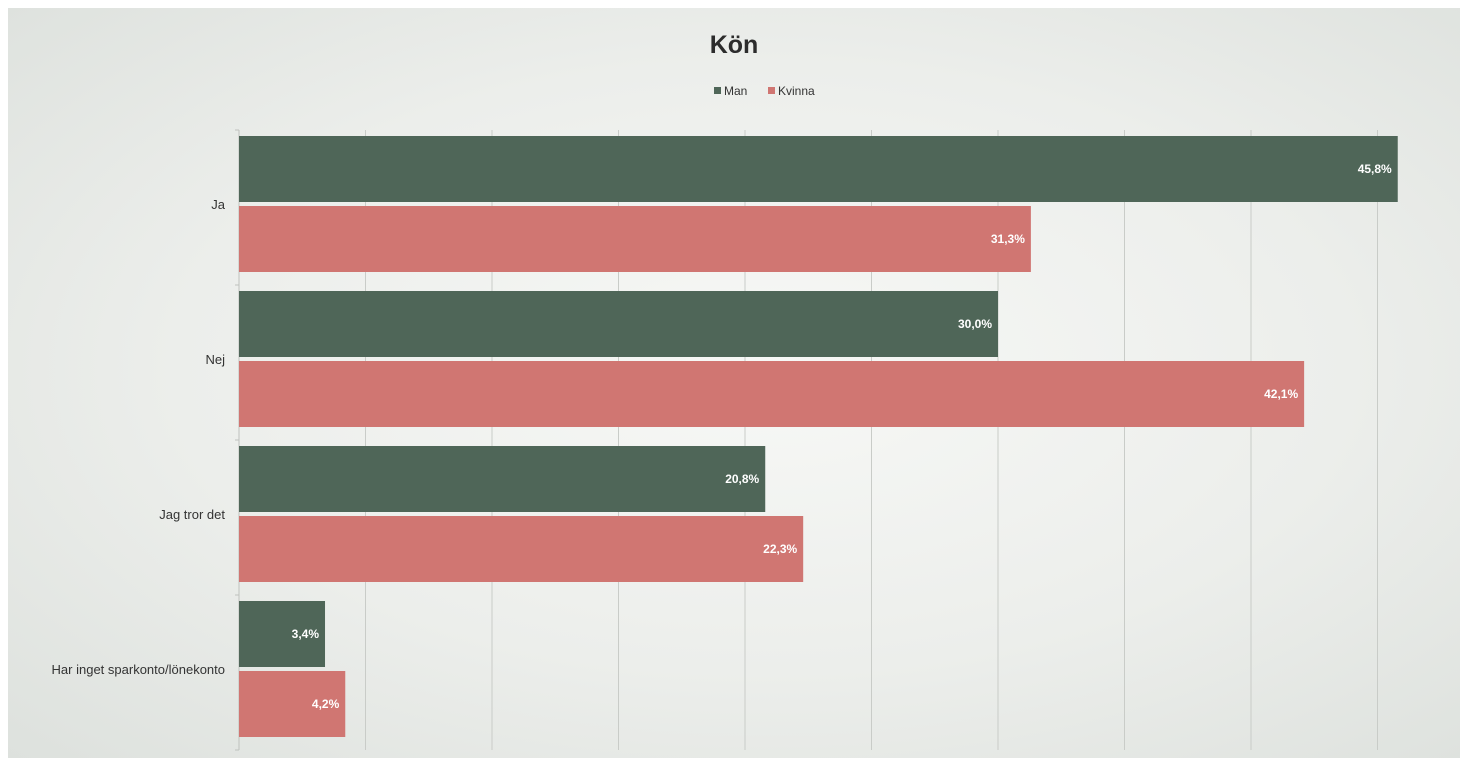 Image resolution: width=1465 pixels, height=760 pixels. I want to click on legend-label-0: Man, so click(735, 91).